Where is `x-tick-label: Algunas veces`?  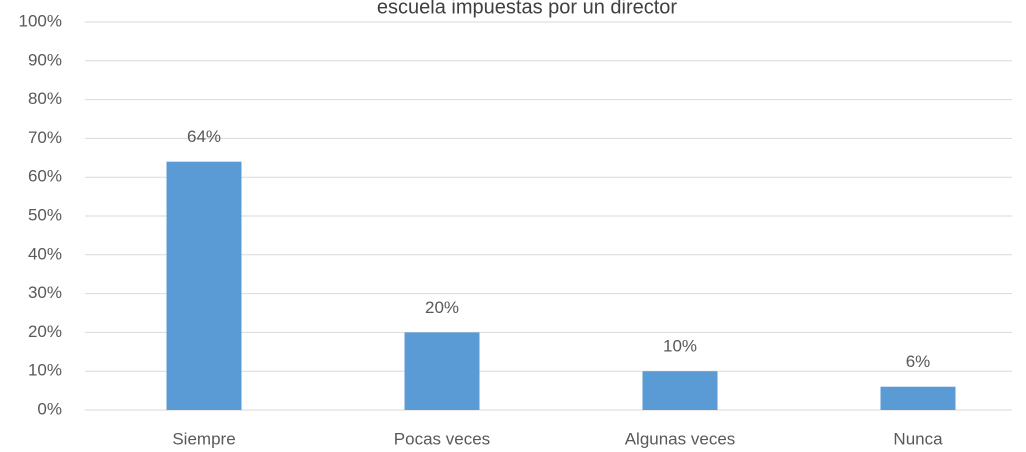
x-tick-label: Algunas veces is located at coordinates (680, 438).